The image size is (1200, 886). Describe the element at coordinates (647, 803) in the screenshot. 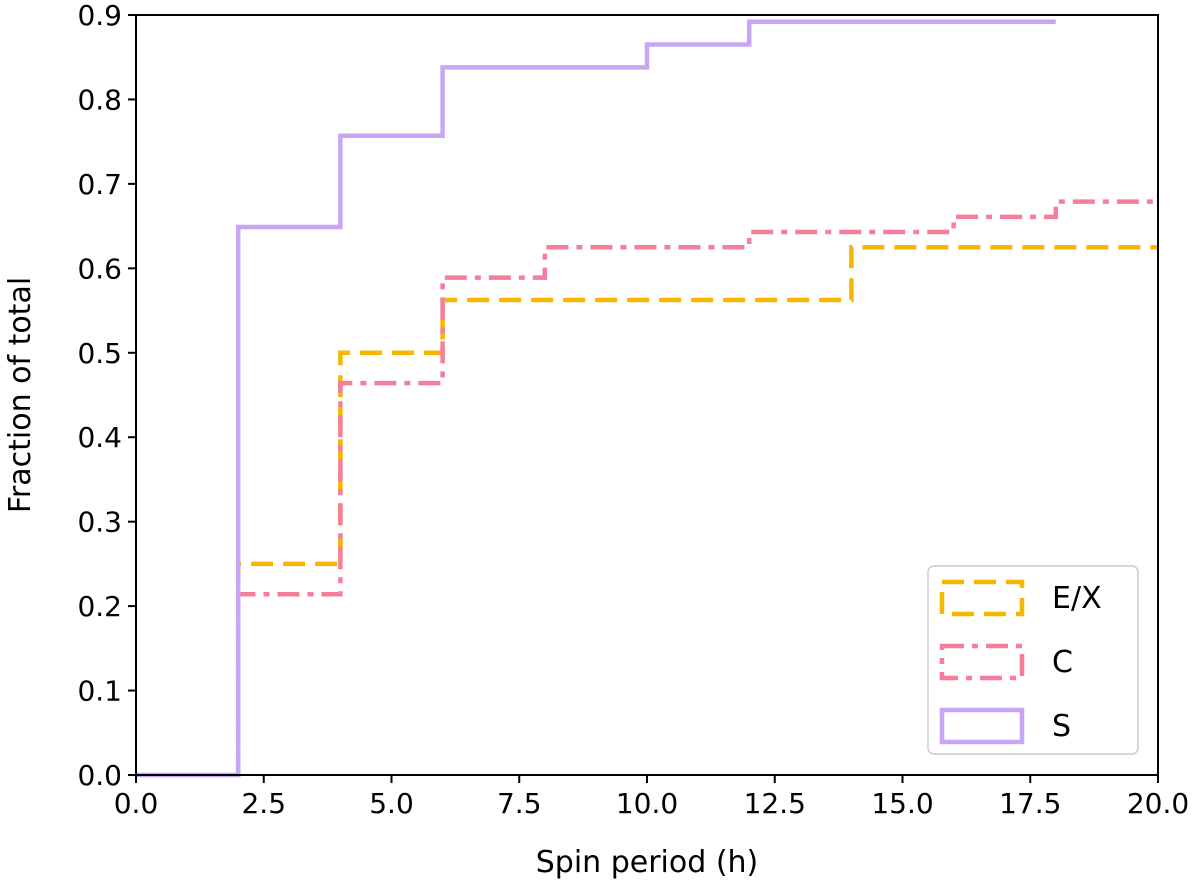

I see `x-tick-label: 10.0` at that location.